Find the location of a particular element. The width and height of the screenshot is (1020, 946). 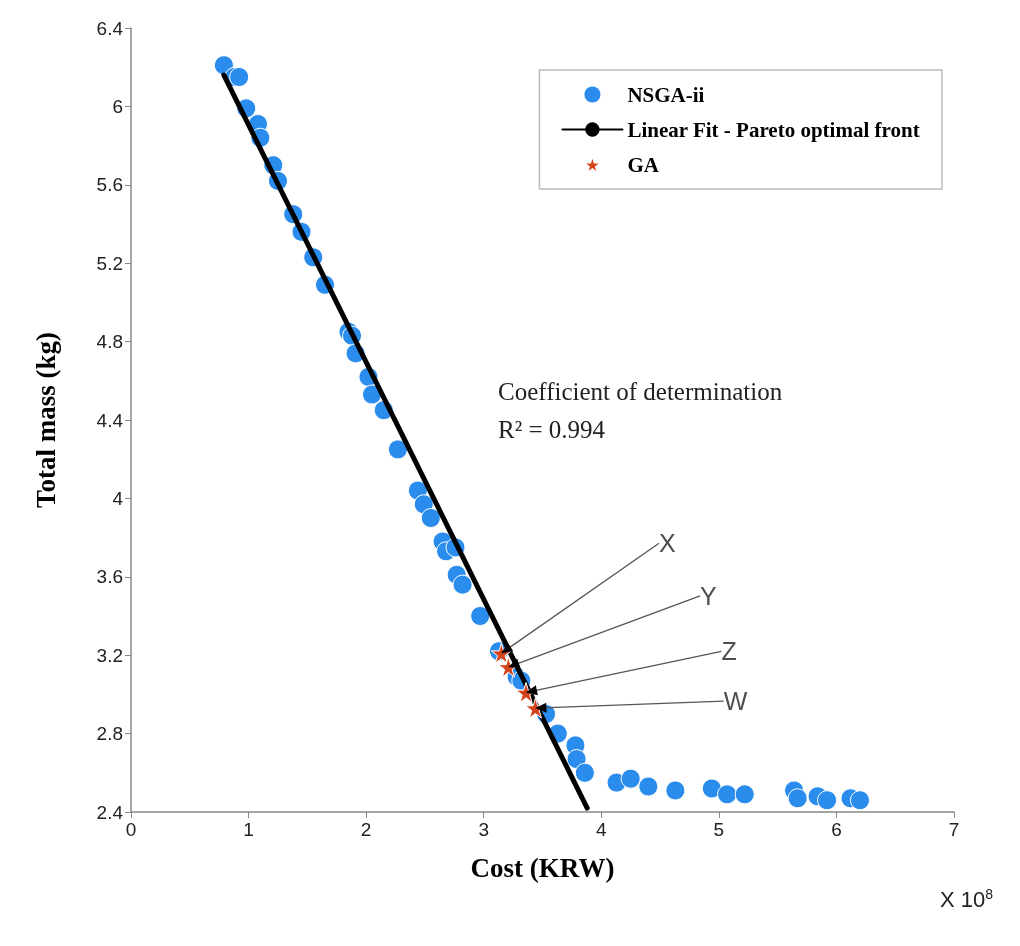

annotation: Coefficient of determination is located at coordinates (640, 391).